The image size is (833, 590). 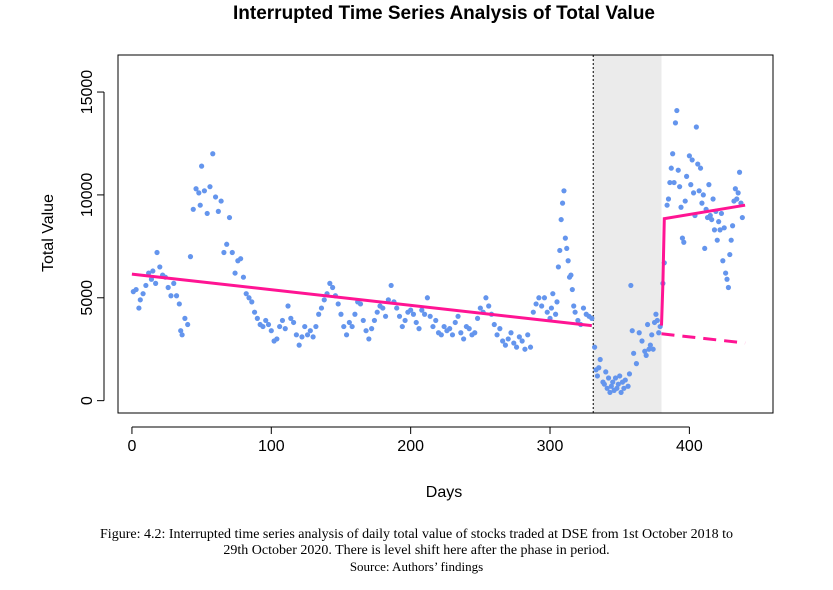 What do you see at coordinates (689, 446) in the screenshot?
I see `x-tick-label: 400` at bounding box center [689, 446].